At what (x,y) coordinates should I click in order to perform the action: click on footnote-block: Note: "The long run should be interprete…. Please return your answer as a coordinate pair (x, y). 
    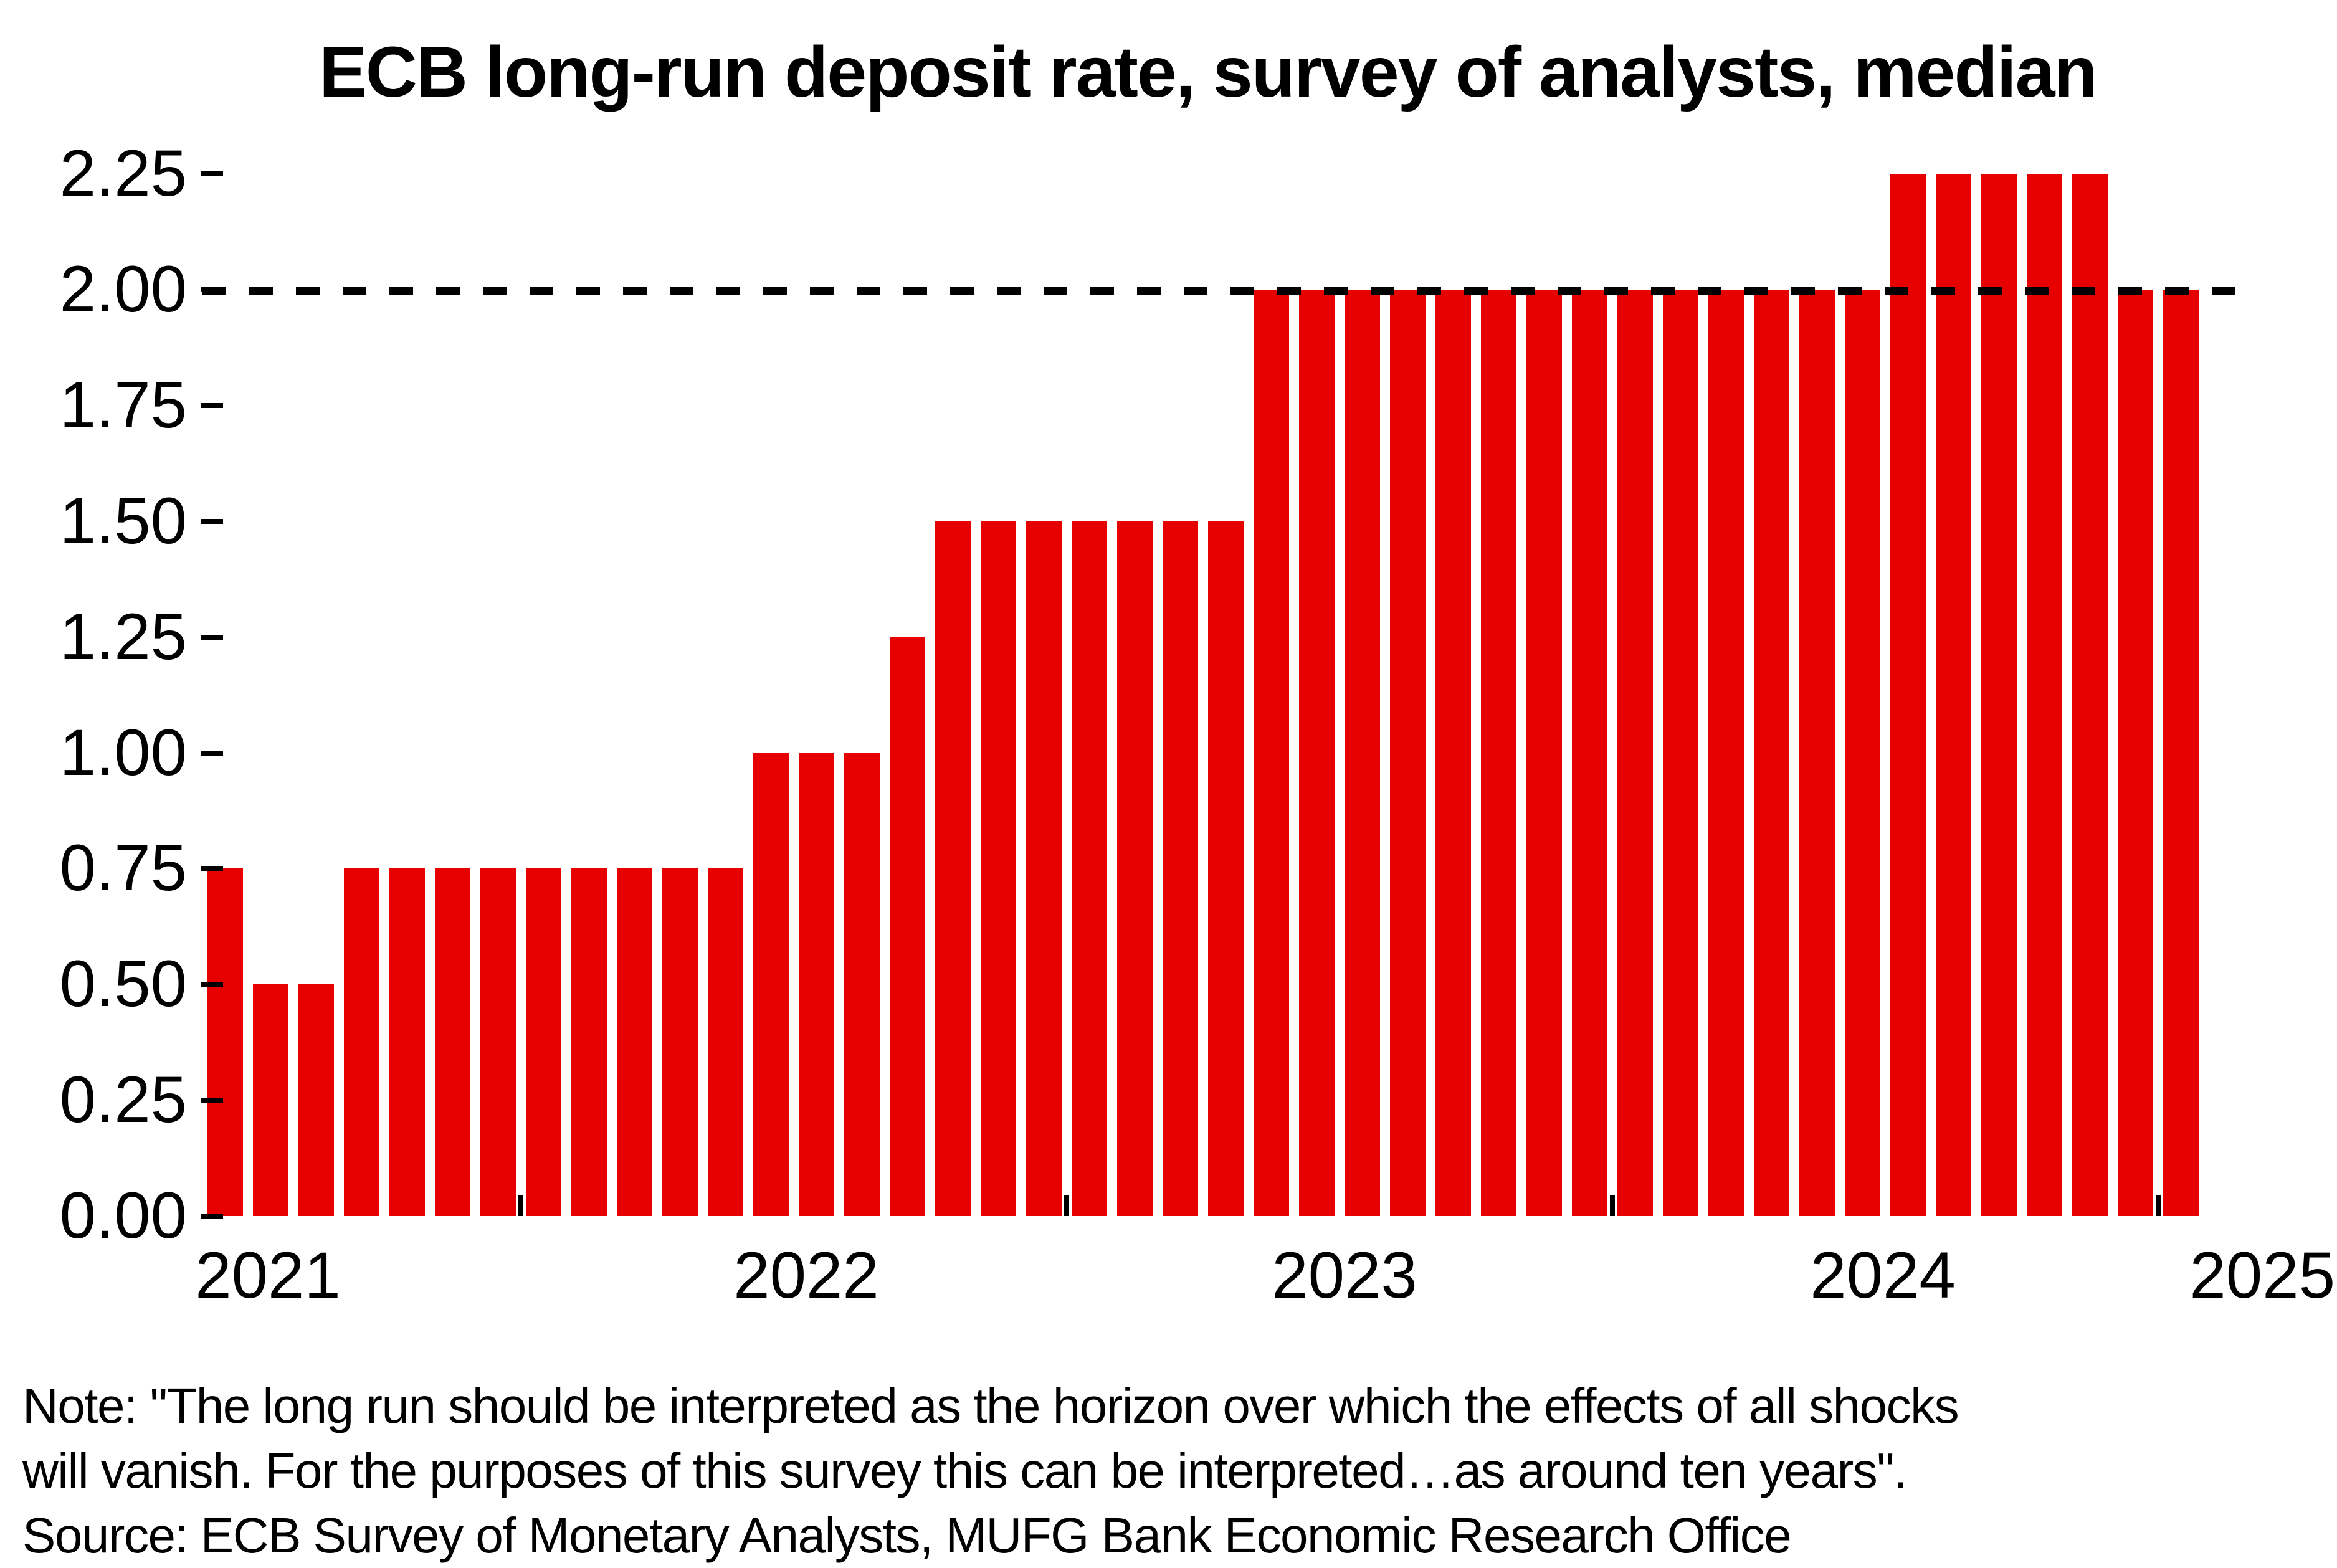
    Looking at the image, I should click on (991, 1471).